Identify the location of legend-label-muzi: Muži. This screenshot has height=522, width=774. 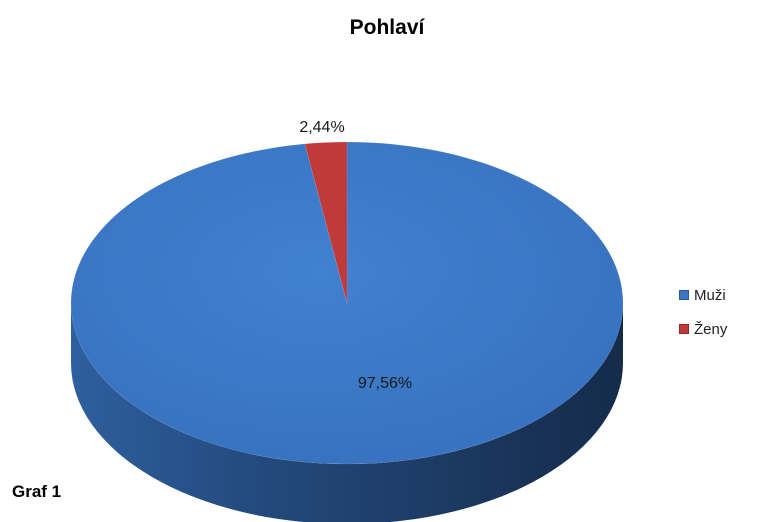
(710, 295).